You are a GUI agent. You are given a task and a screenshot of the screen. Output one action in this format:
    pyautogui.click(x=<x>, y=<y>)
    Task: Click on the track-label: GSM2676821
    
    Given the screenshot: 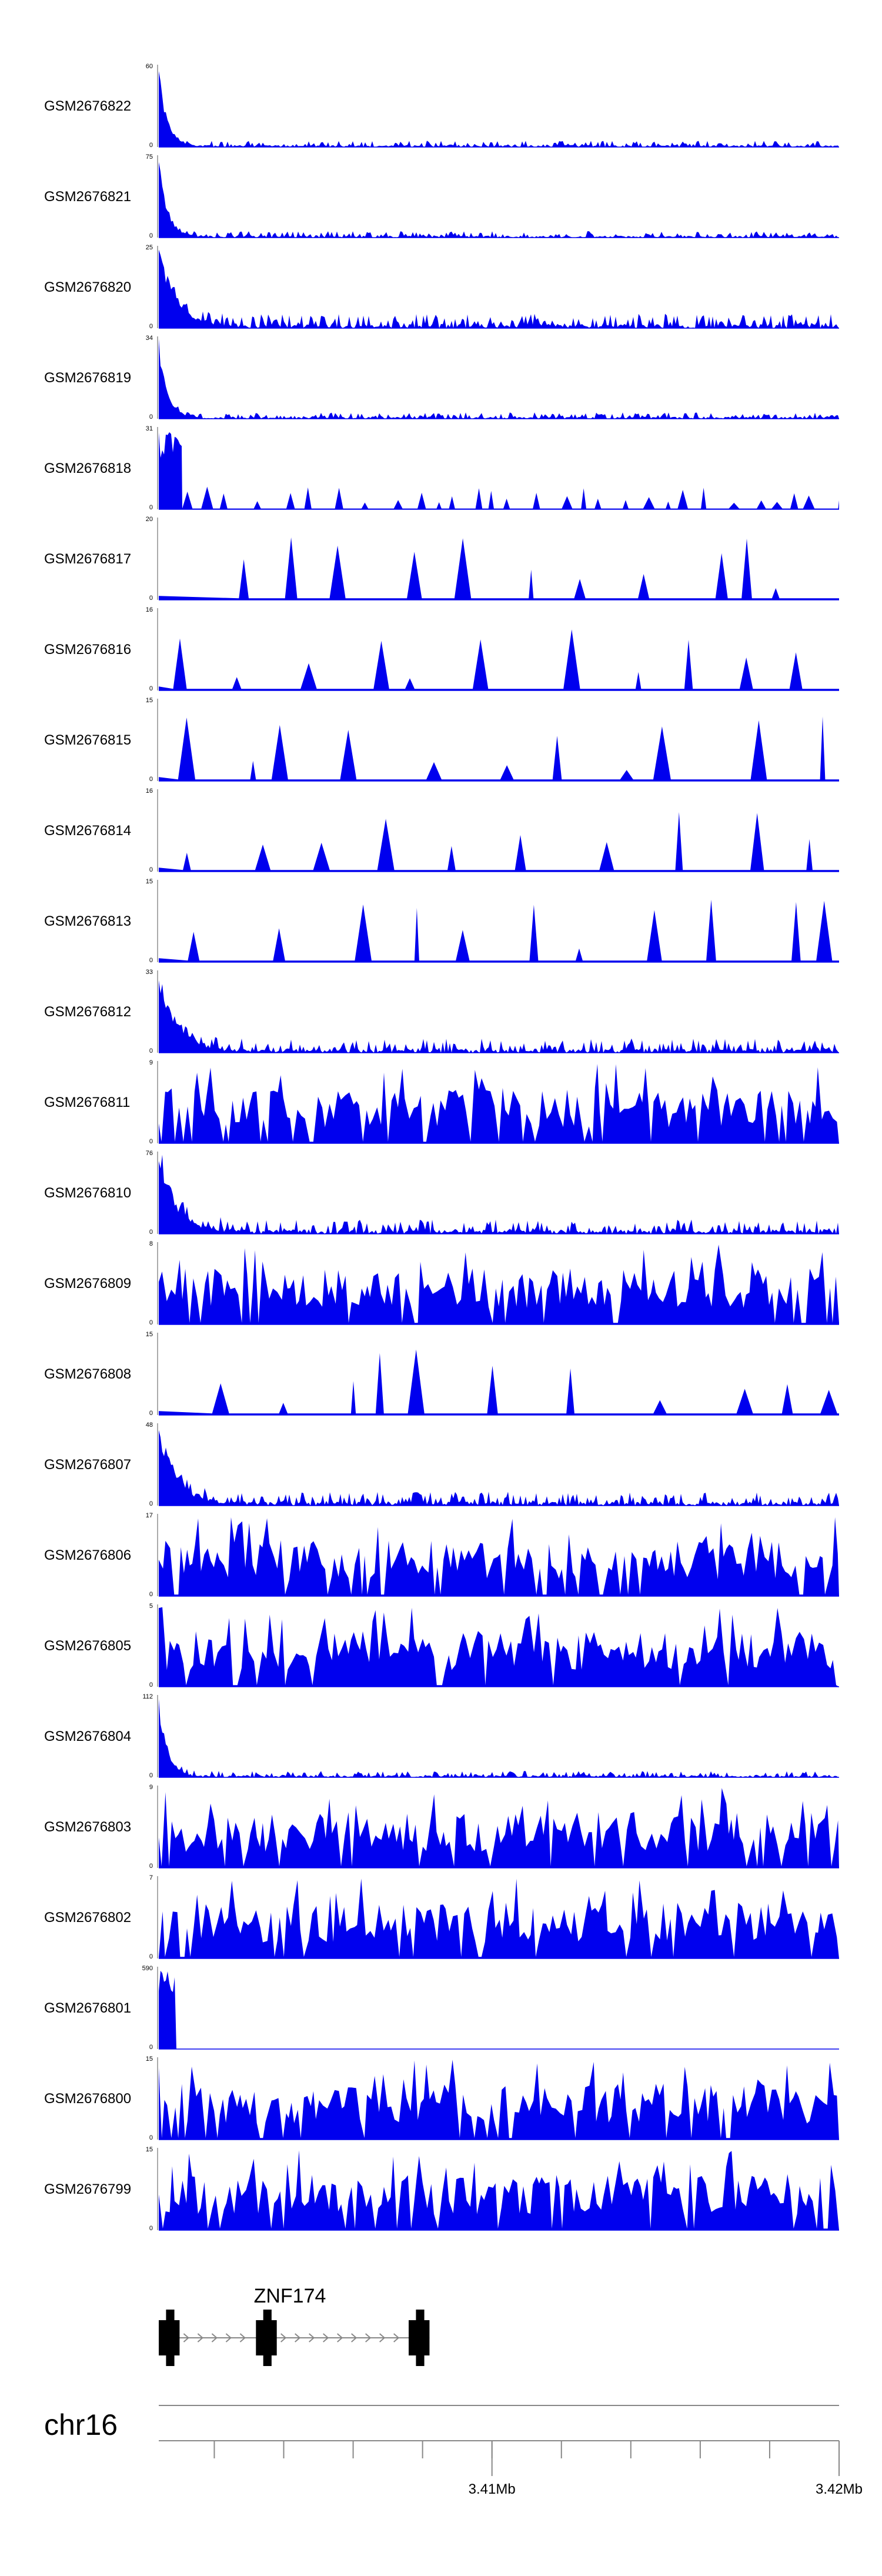 What is the action you would take?
    pyautogui.click(x=87, y=197)
    